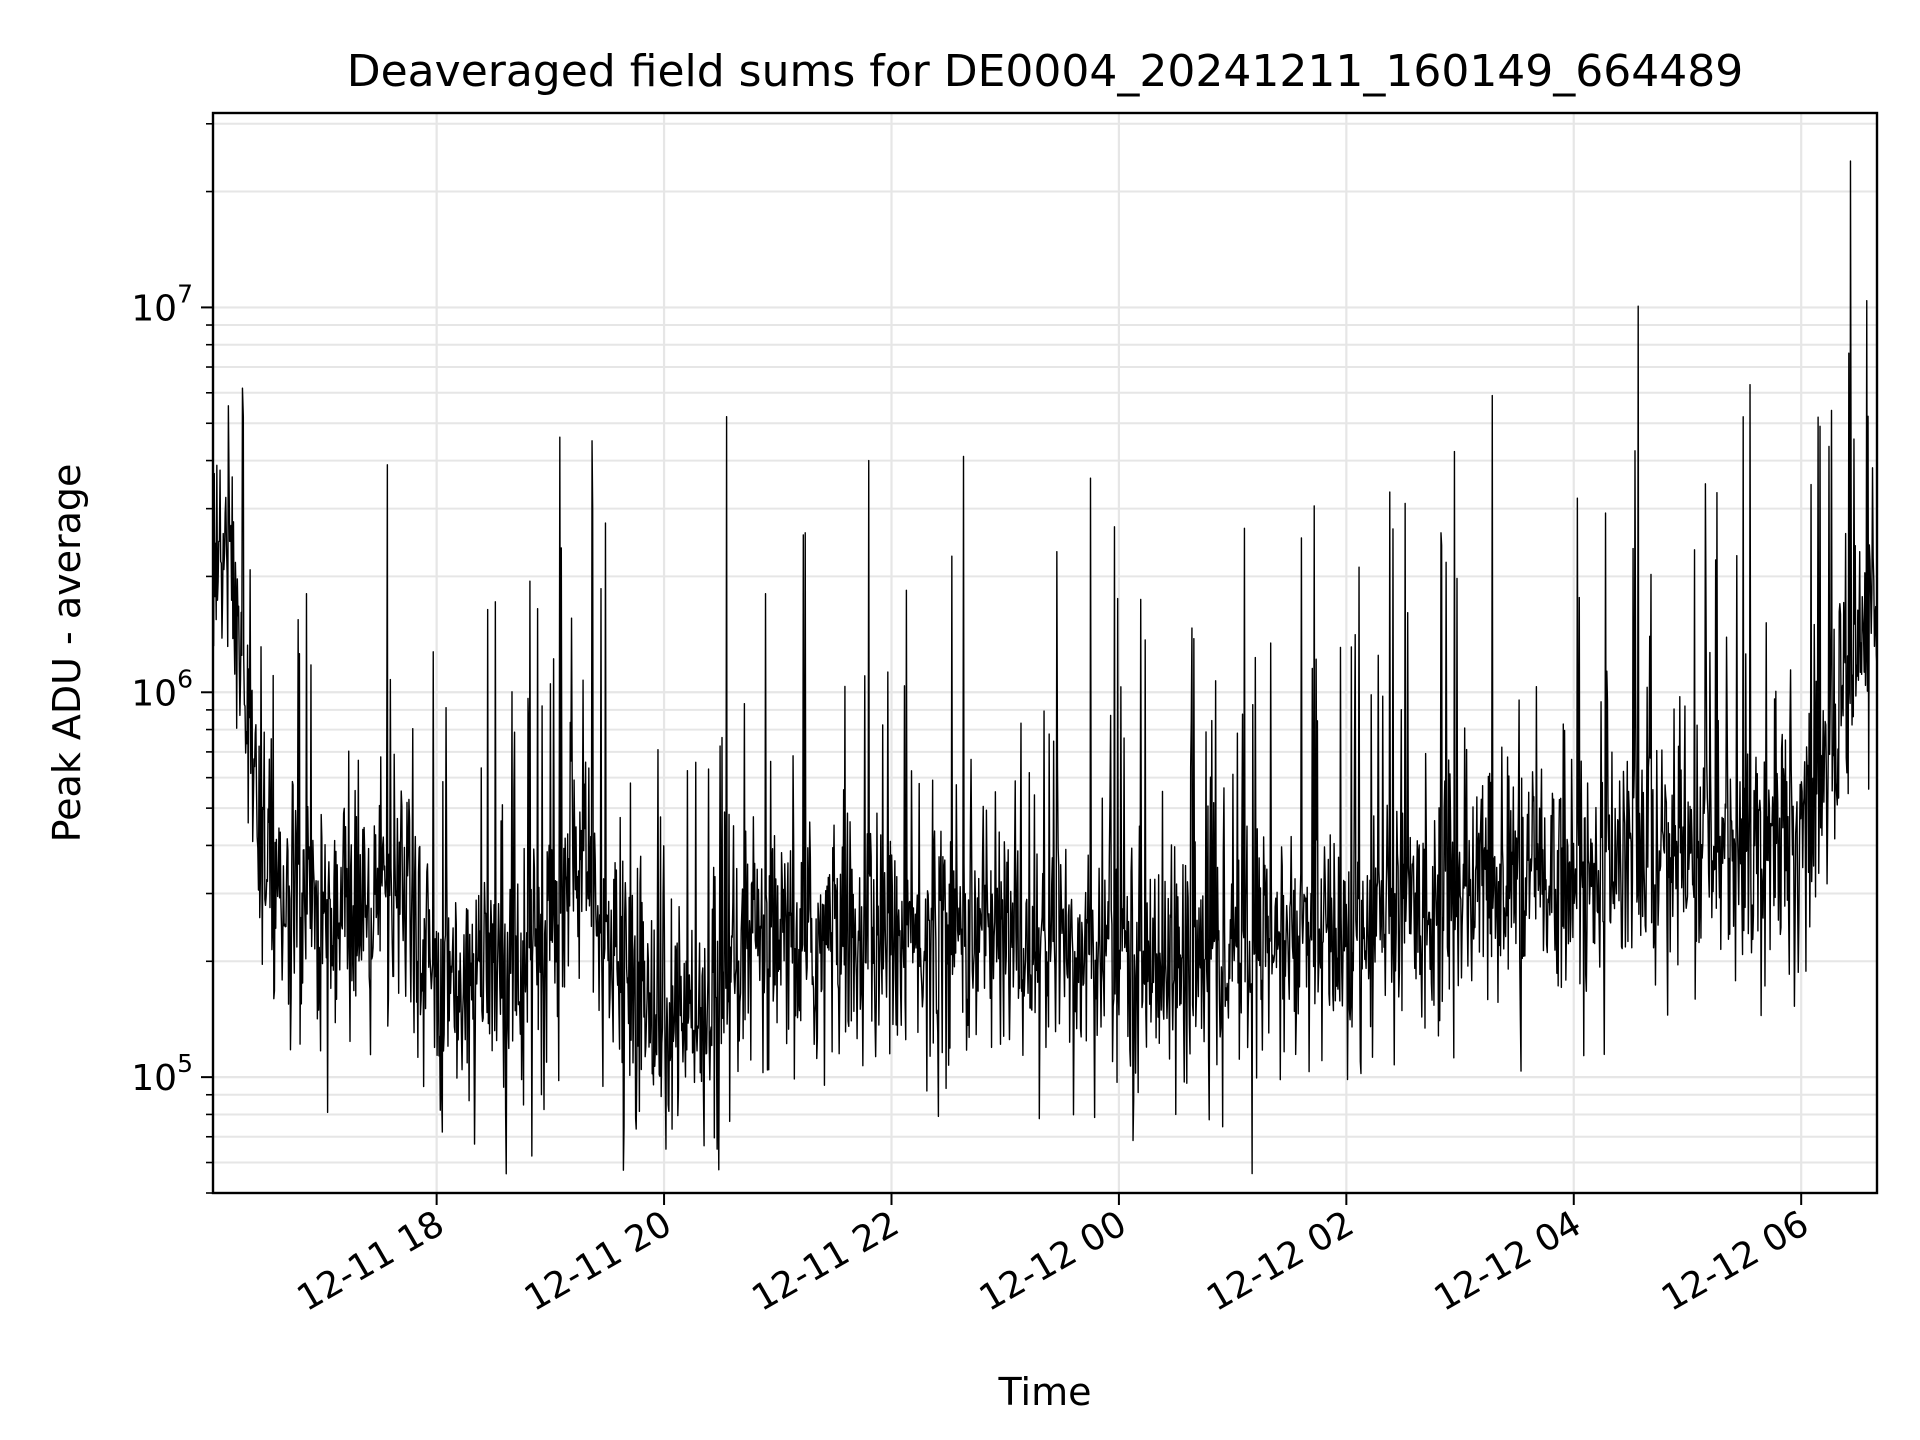 The height and width of the screenshot is (1440, 1920). Describe the element at coordinates (185, 1063) in the screenshot. I see `y-tick-exponent: 5` at that location.